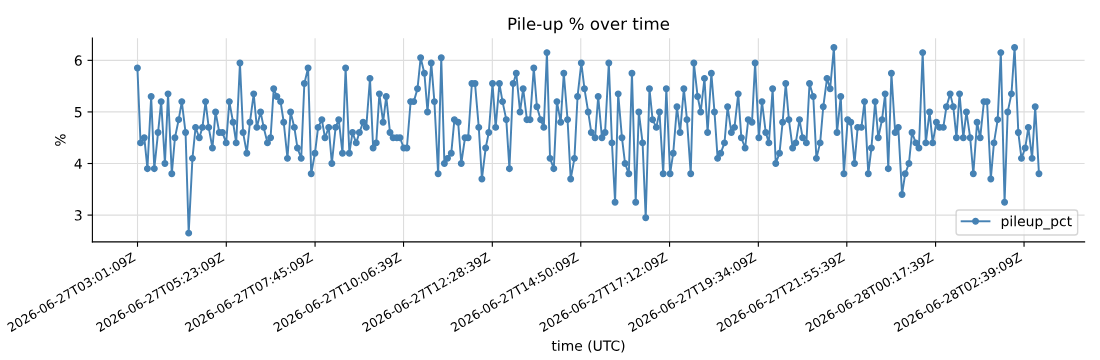 This screenshot has height=360, width=1100. What do you see at coordinates (60, 140) in the screenshot?
I see `y-axis-title: %` at bounding box center [60, 140].